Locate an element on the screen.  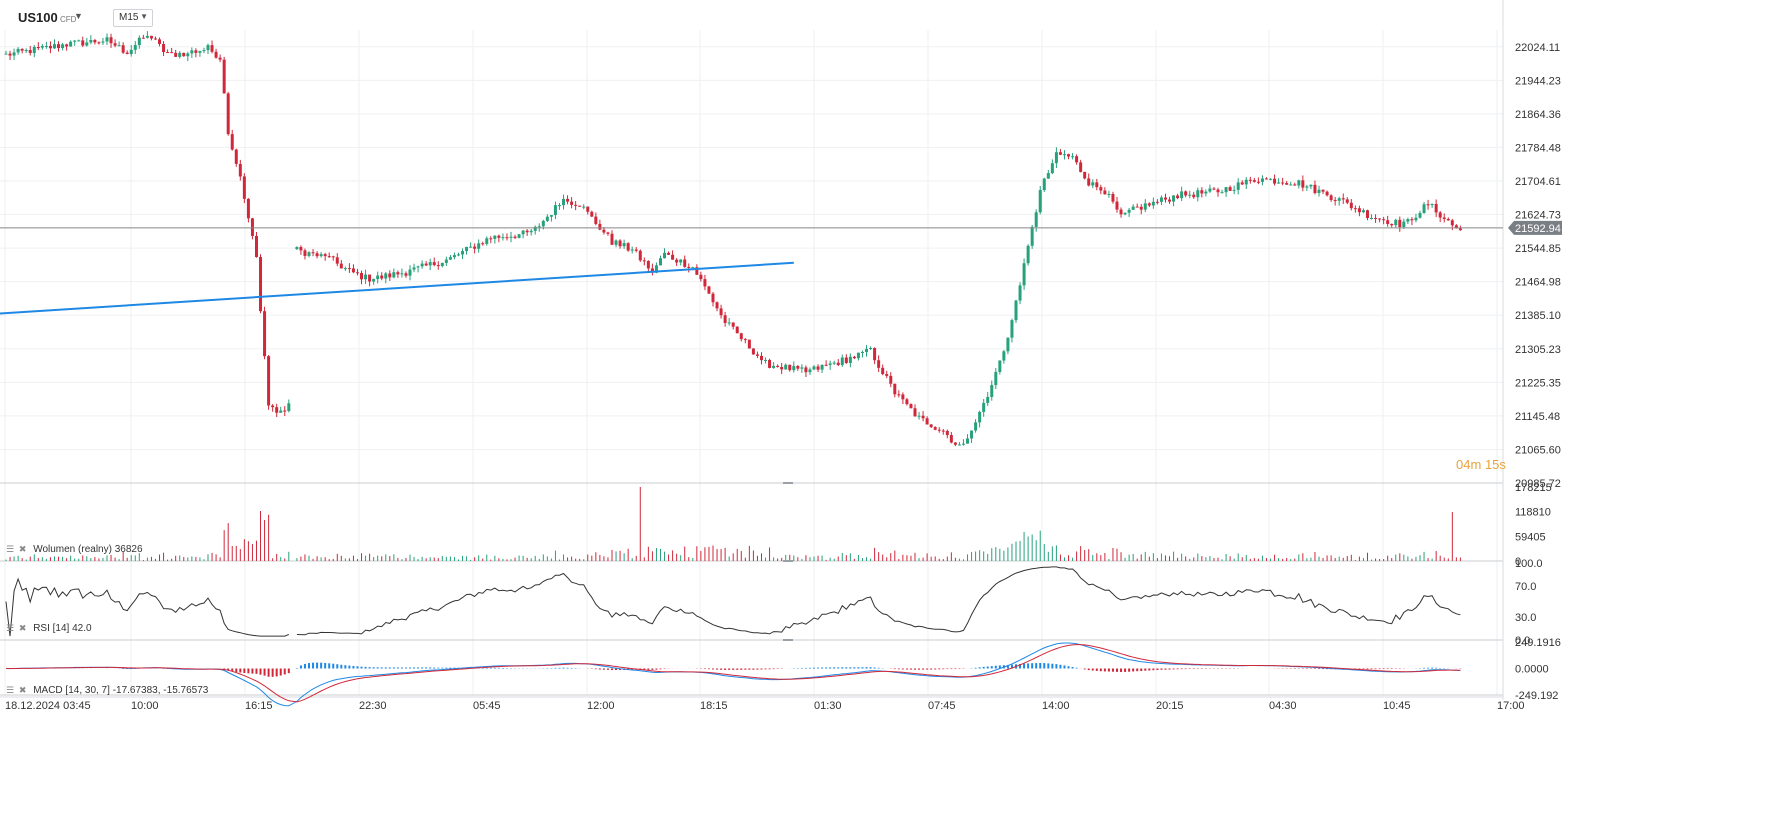
symbol-dropdown-icon: ▼ is located at coordinates (78, 16).